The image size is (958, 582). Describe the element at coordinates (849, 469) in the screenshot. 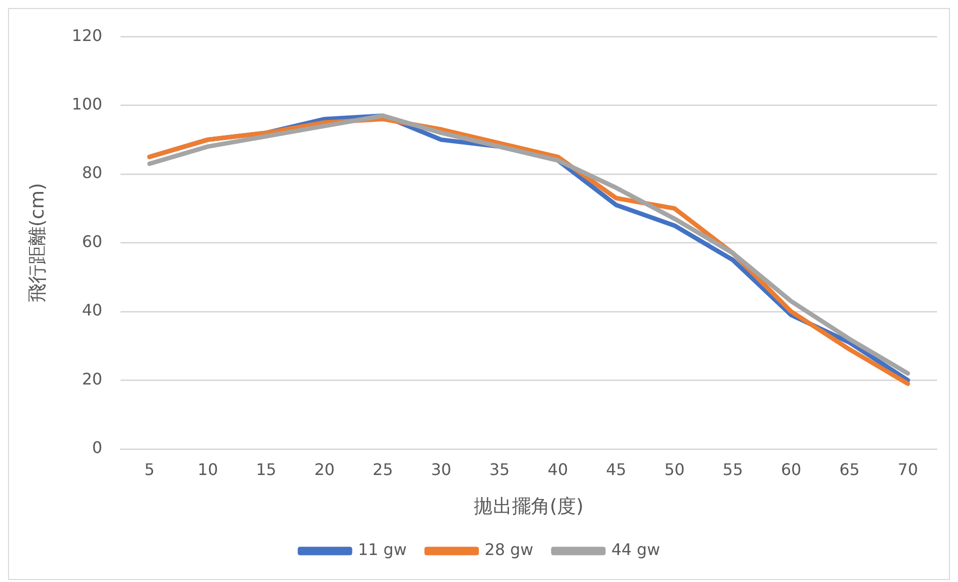

I see `x-tick-label: 65` at that location.